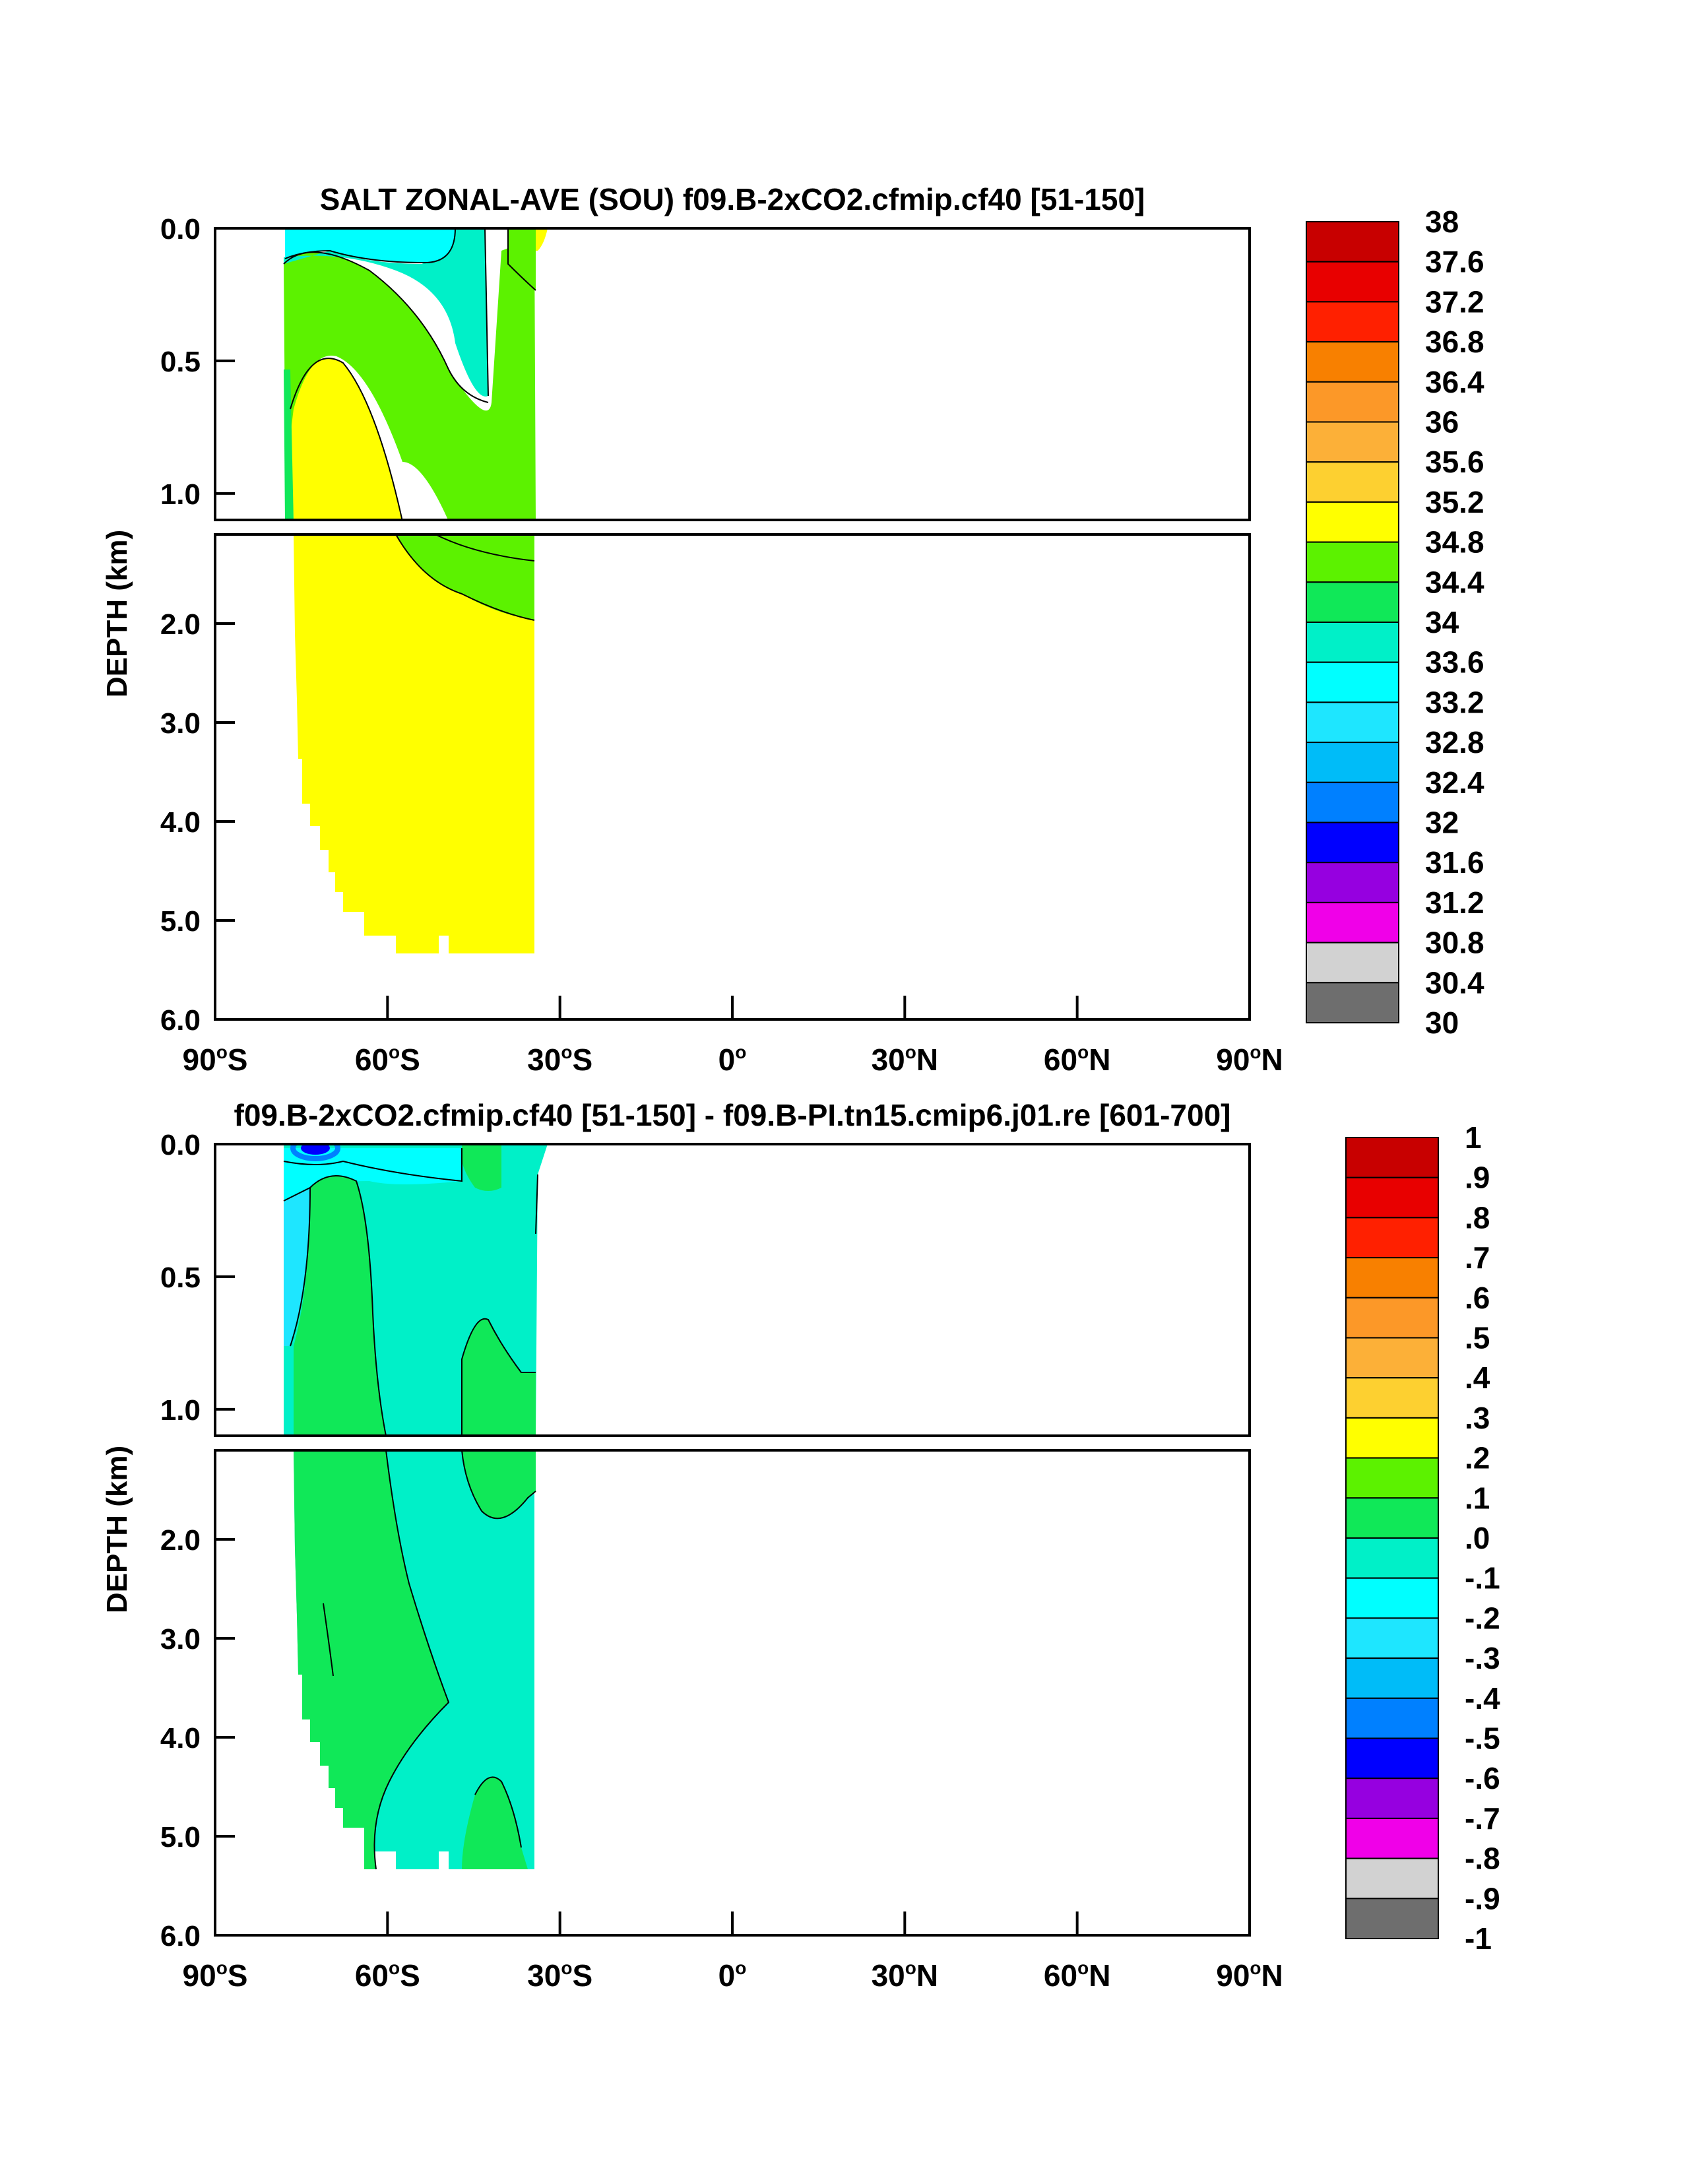 This screenshot has width=1689, height=2184. Describe the element at coordinates (1442, 422) in the screenshot. I see `colorbar-label: 36` at that location.